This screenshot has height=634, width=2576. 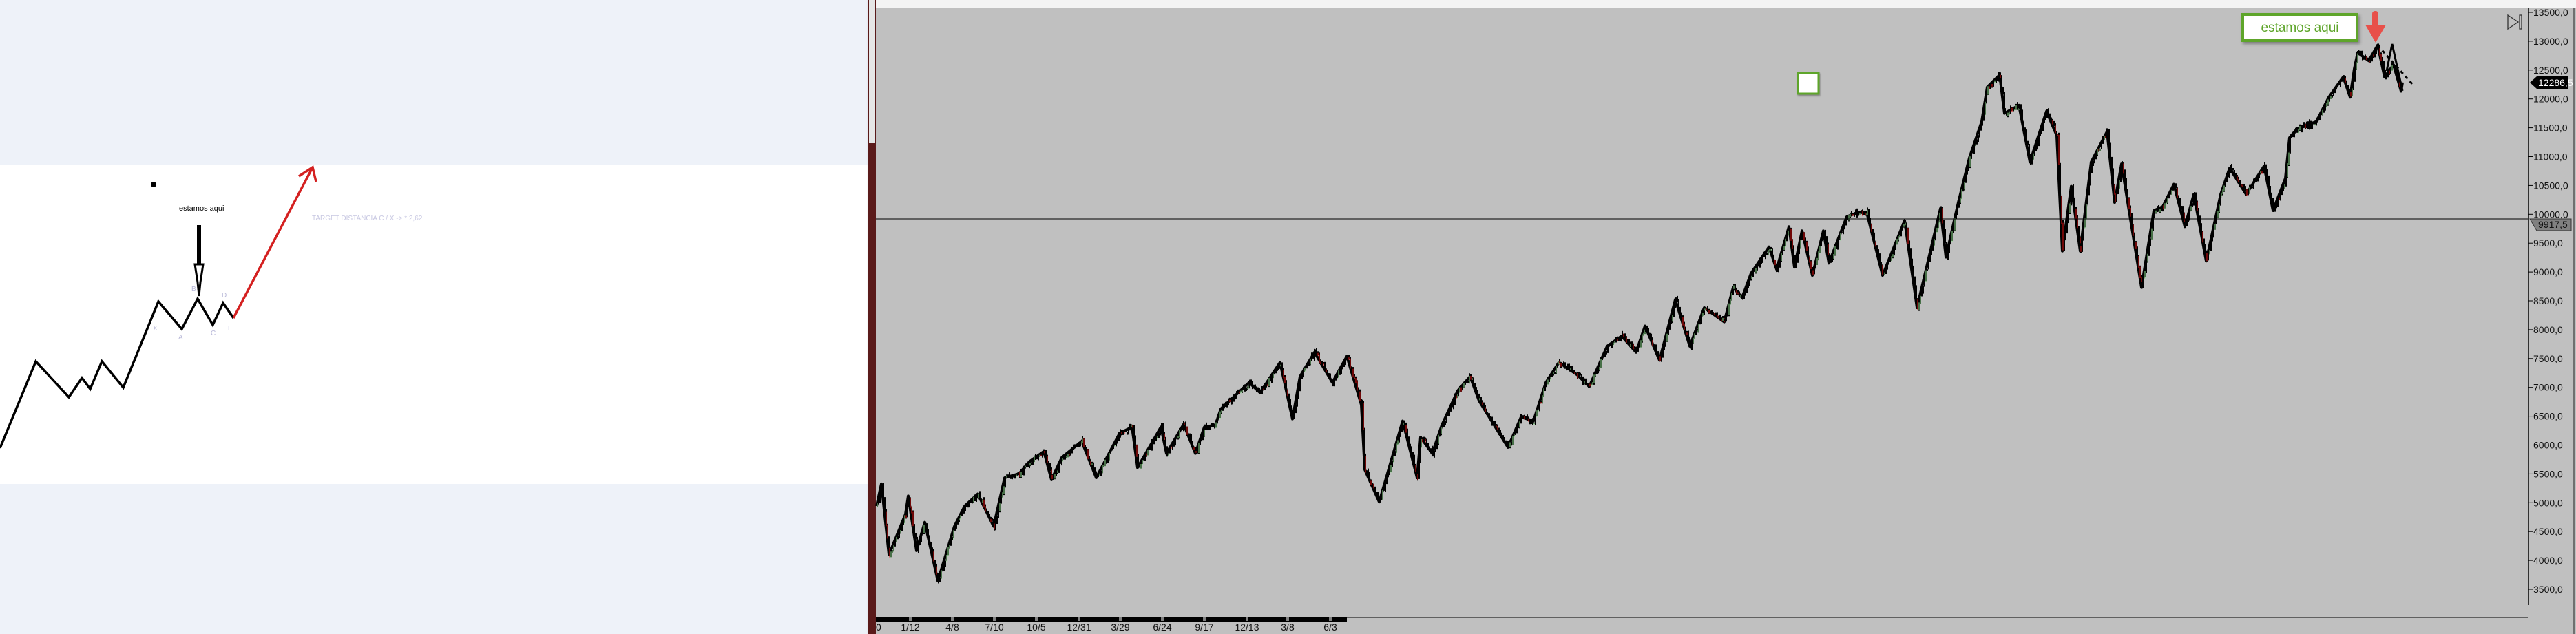 I want to click on drawn-lines, so click(x=2394, y=67).